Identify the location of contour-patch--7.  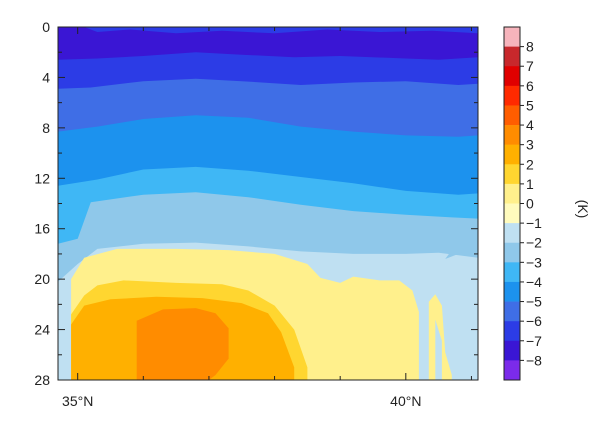
(281, 30).